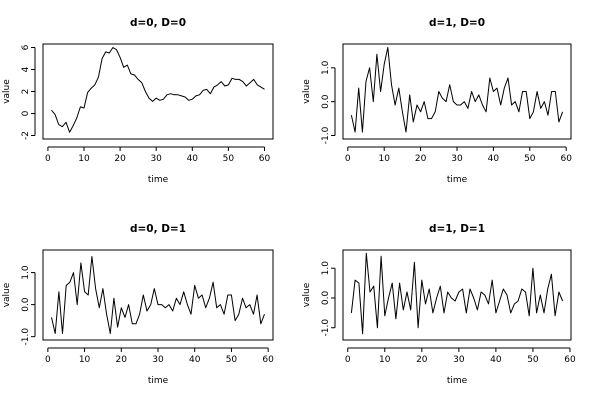 The height and width of the screenshot is (400, 600). What do you see at coordinates (26, 69) in the screenshot?
I see `y-tick-label: 4` at bounding box center [26, 69].